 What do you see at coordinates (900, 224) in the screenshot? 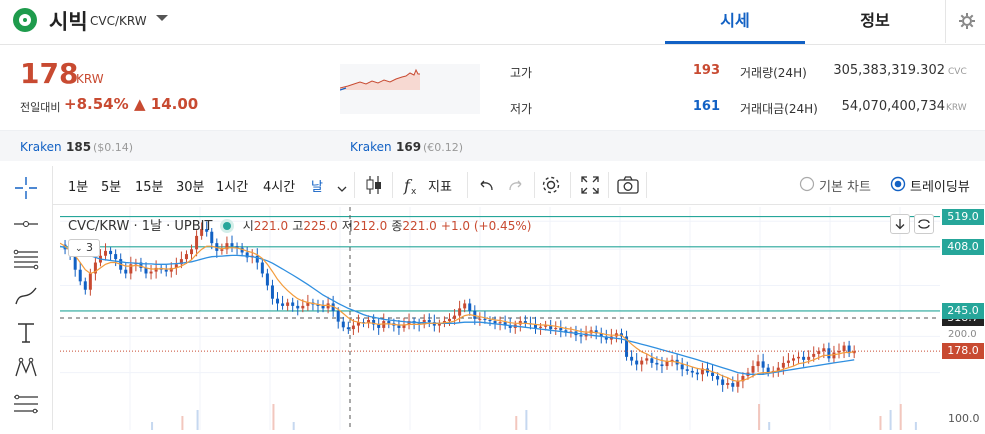
I see `scroll-to-end-icon` at bounding box center [900, 224].